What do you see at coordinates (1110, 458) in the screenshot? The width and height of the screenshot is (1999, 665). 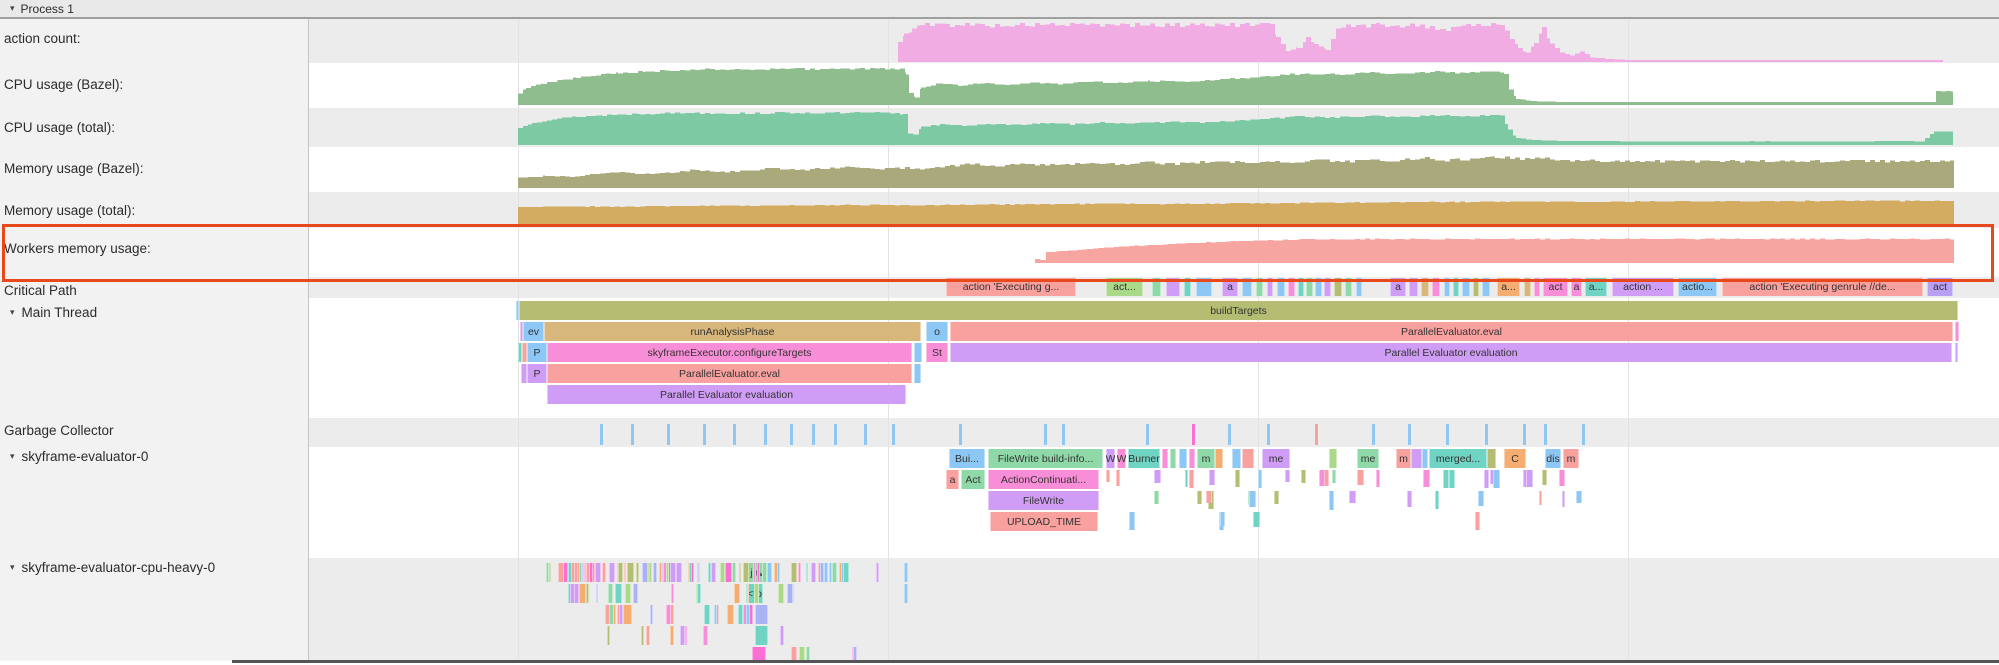 I see `skyframe-evaluator-0-slice: W` at bounding box center [1110, 458].